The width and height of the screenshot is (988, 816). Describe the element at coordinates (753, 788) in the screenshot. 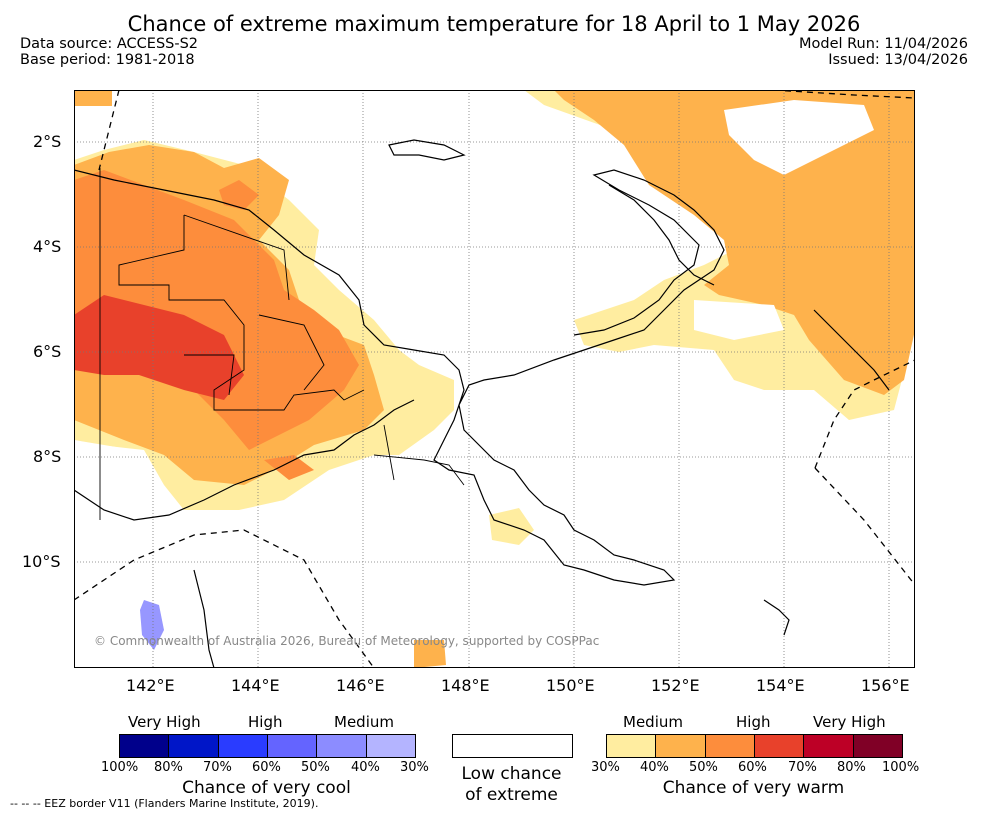

I see `warm-caption: Chance of very warm` at that location.